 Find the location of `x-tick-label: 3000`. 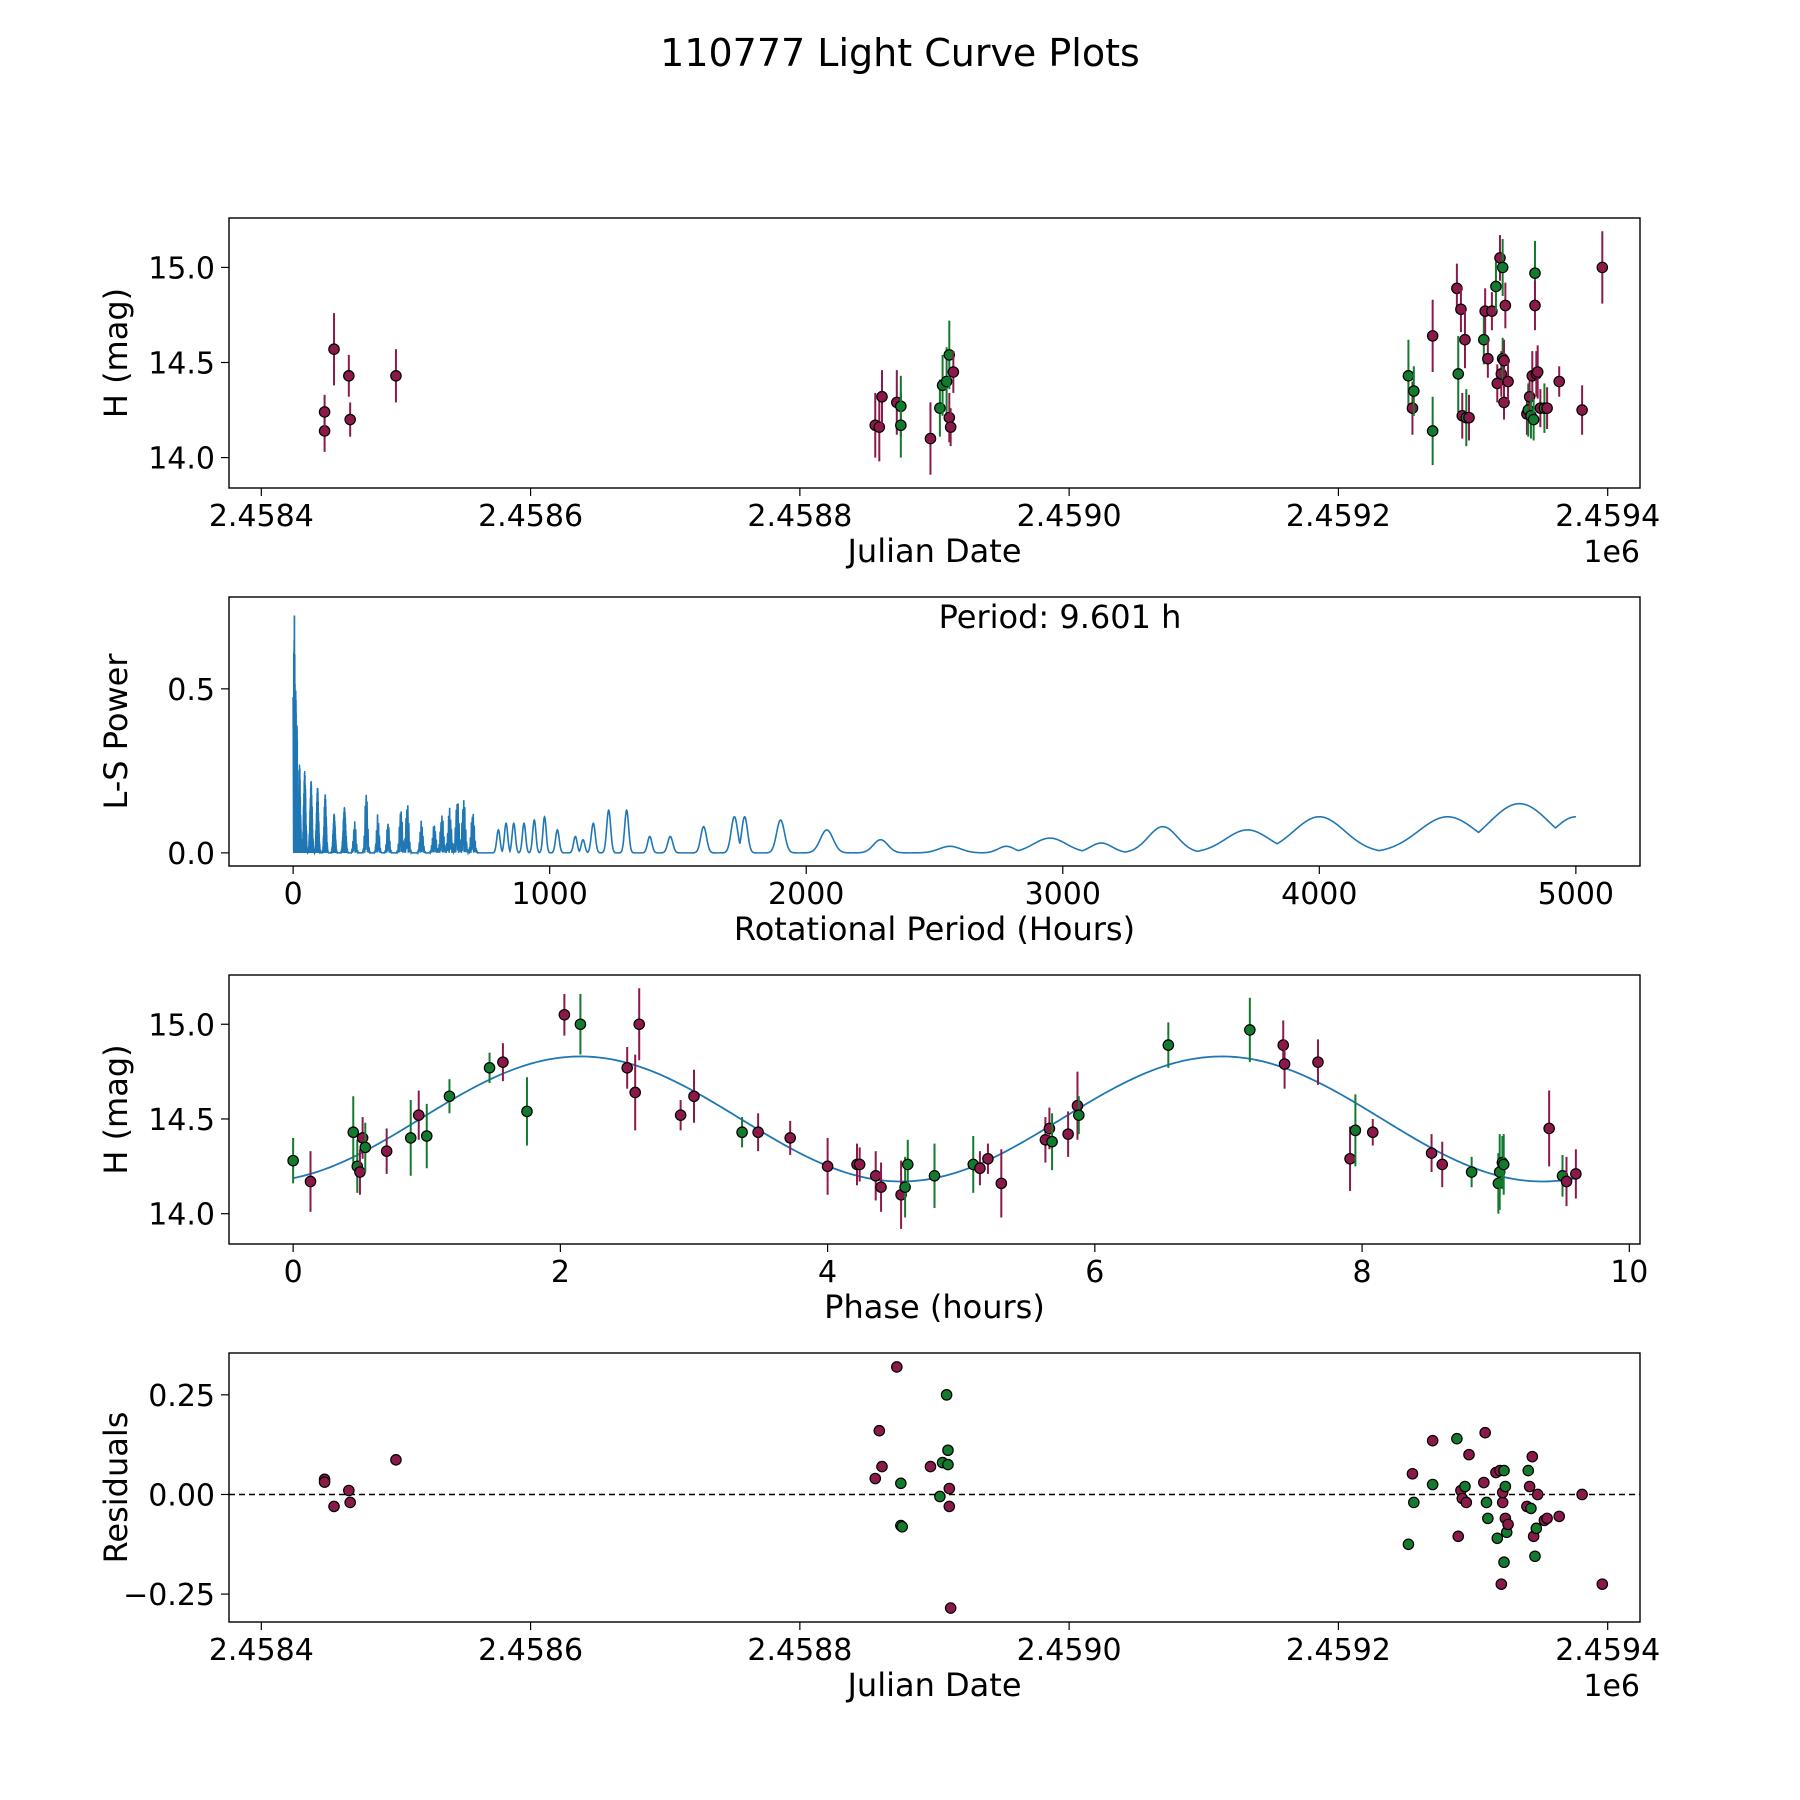

x-tick-label: 3000 is located at coordinates (1063, 894).